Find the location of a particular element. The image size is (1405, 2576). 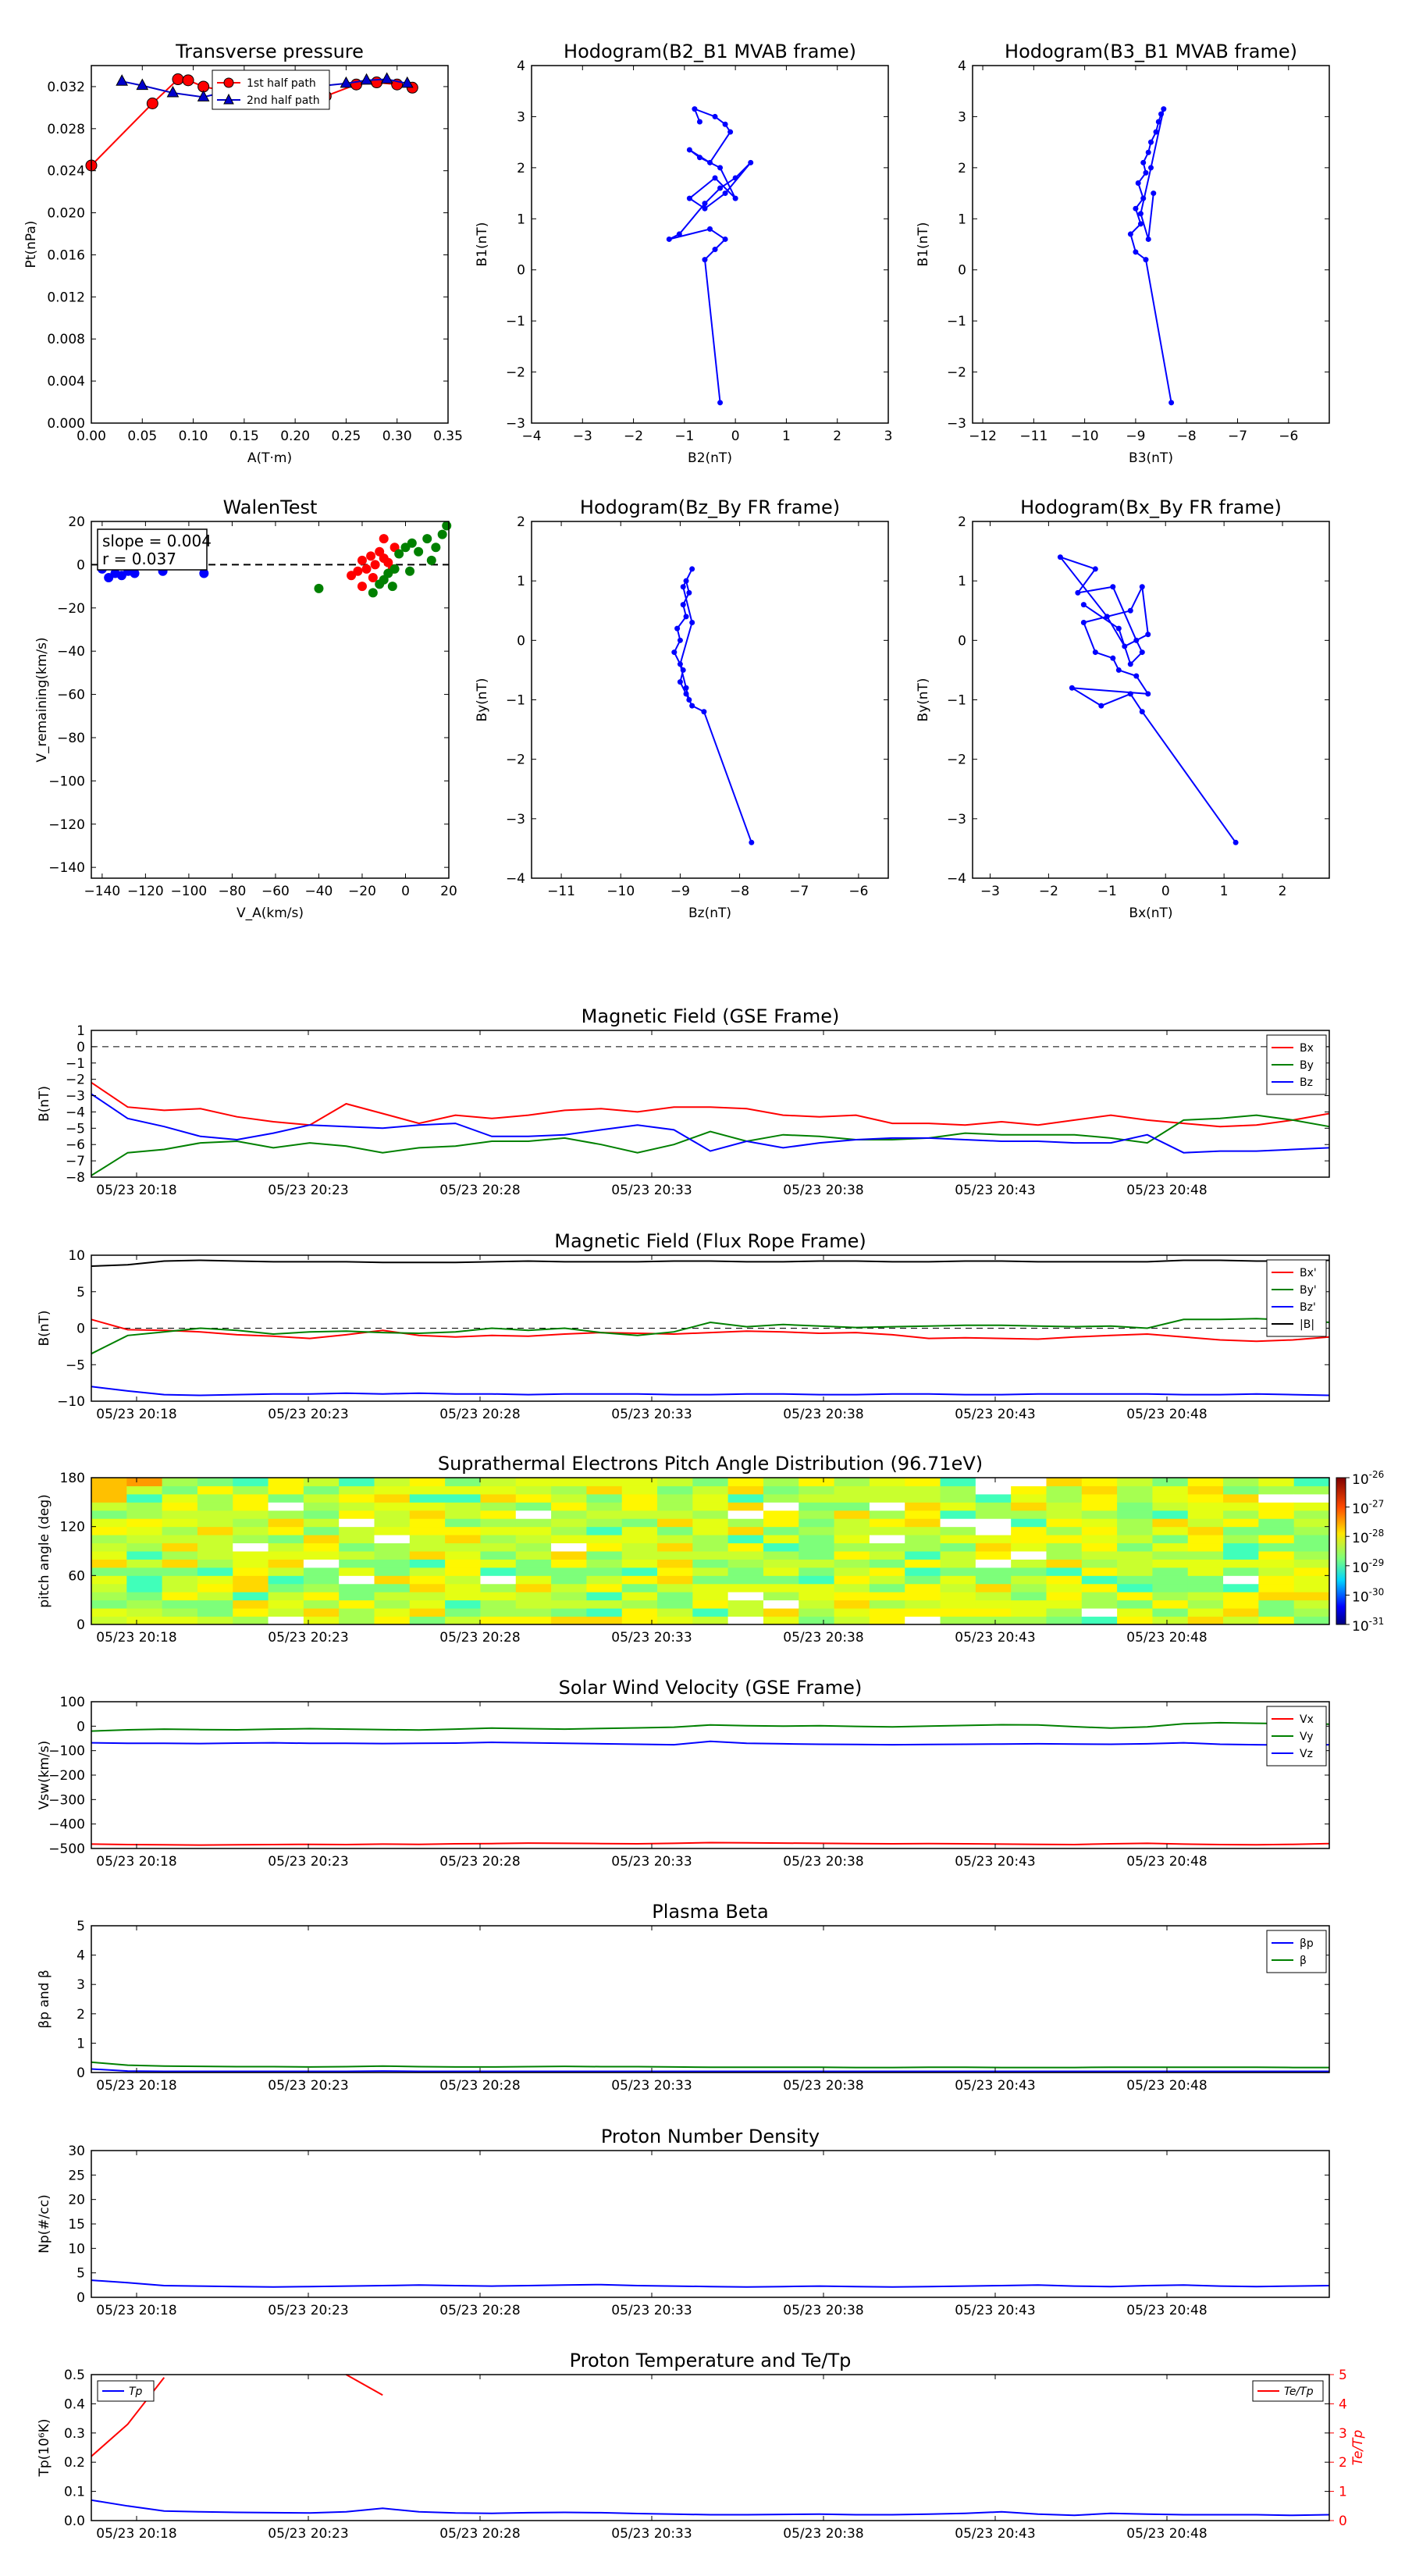

x-tick-label: −140 is located at coordinates (103, 891).